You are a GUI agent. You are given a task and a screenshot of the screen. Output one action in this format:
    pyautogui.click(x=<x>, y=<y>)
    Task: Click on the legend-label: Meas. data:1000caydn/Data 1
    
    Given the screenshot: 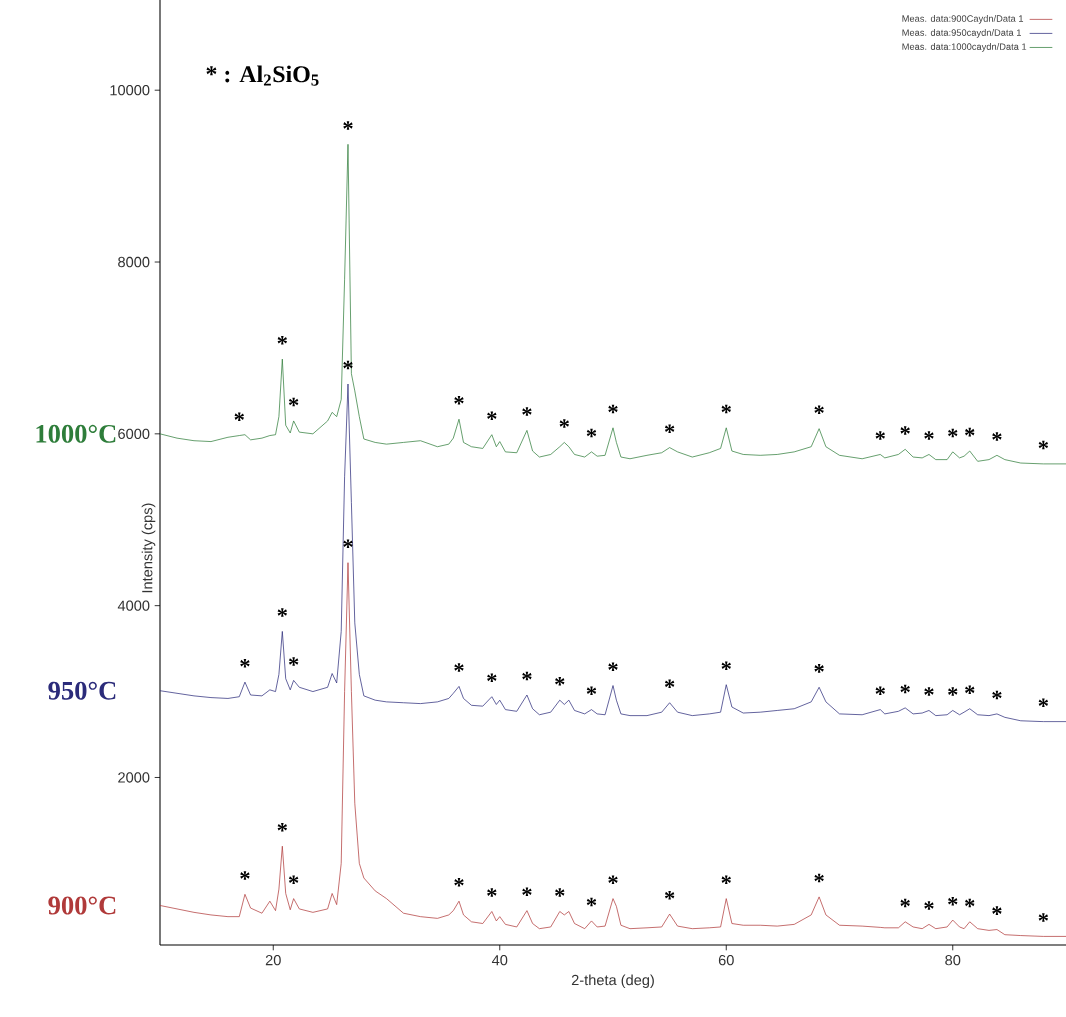 What is the action you would take?
    pyautogui.click(x=964, y=47)
    